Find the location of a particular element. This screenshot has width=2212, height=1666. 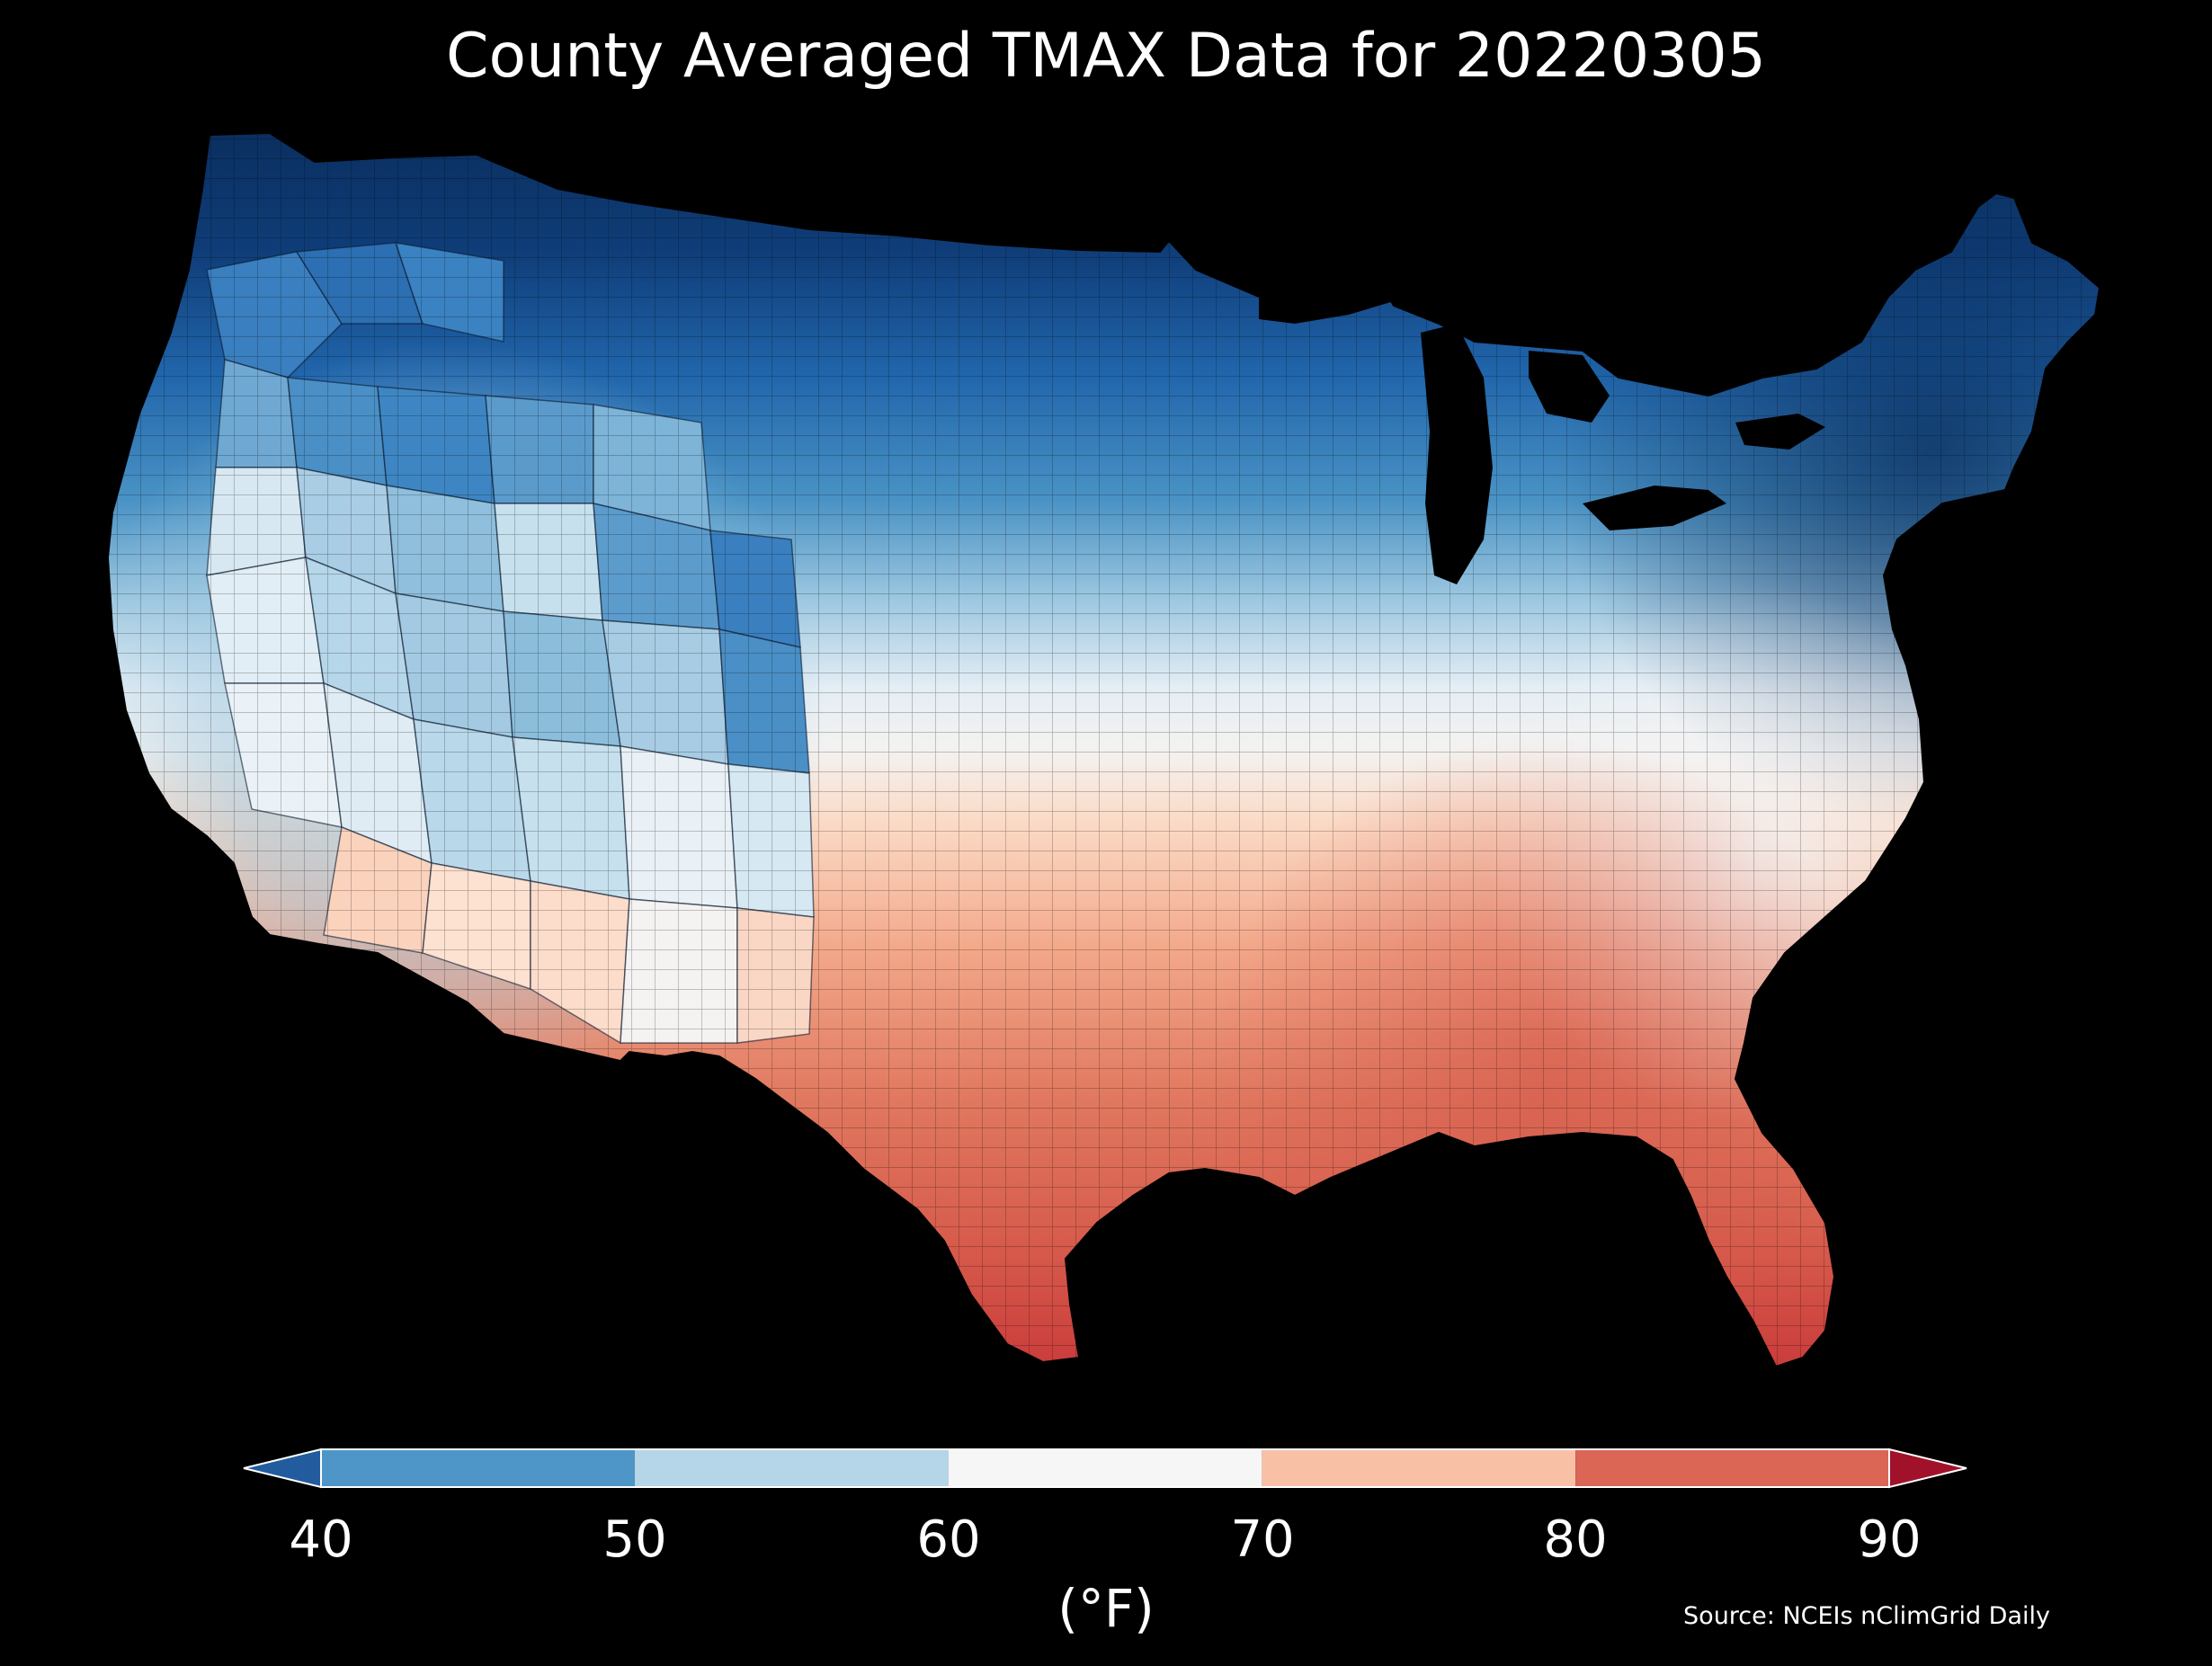

colorbar-tick-90: 90 is located at coordinates (1889, 1540).